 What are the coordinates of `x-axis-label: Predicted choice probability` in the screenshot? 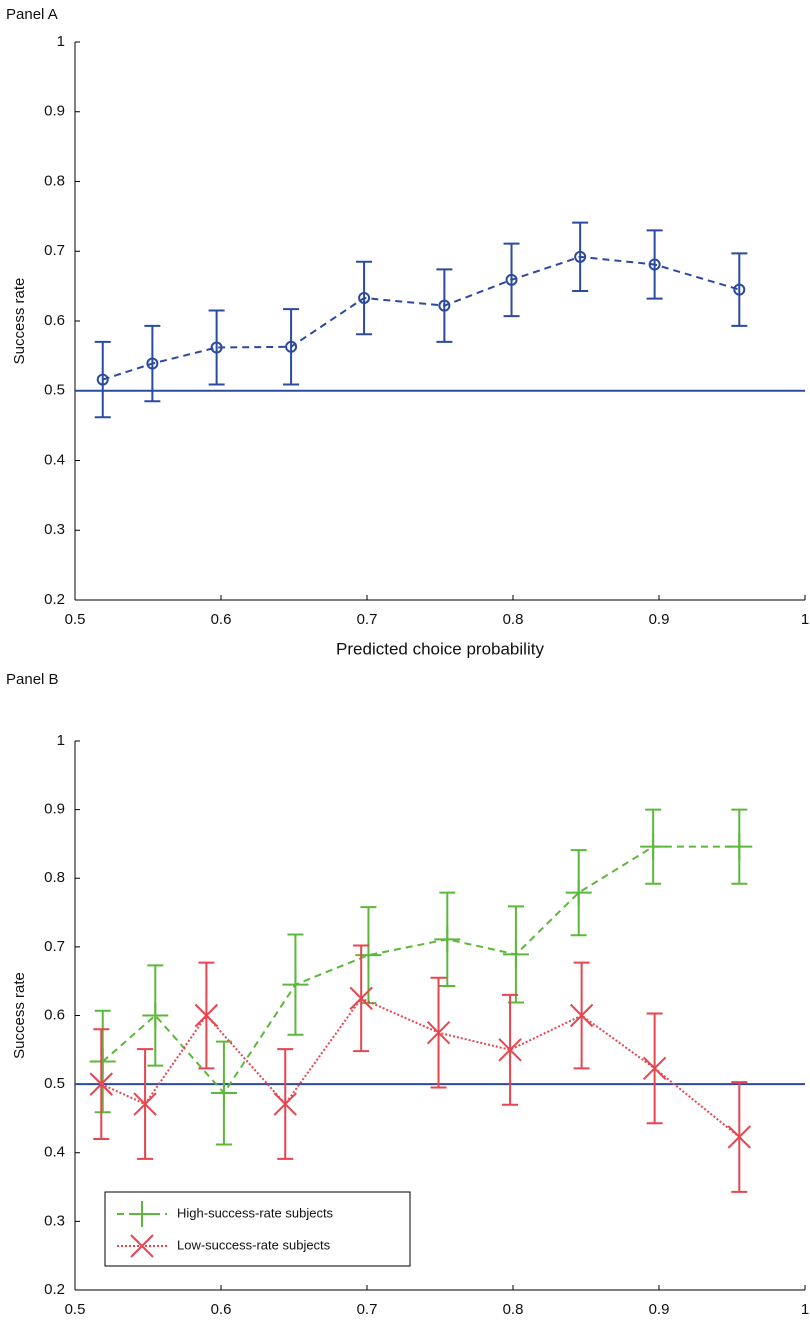 It's located at (440, 648).